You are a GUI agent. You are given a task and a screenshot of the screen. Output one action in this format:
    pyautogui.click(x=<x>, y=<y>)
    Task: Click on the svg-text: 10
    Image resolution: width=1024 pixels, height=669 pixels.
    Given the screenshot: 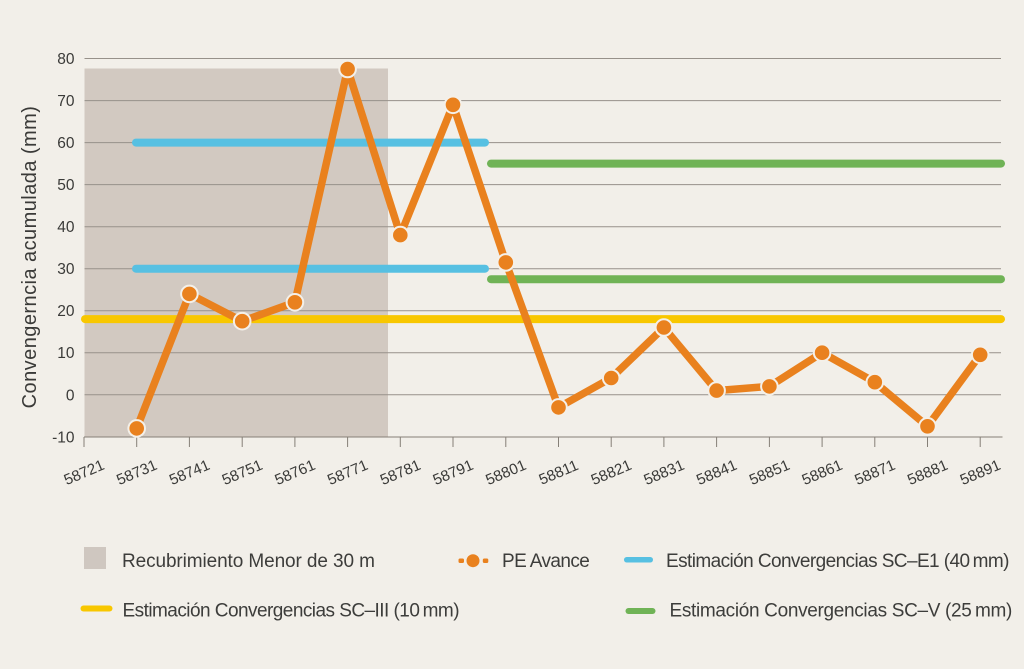 What is the action you would take?
    pyautogui.click(x=66, y=353)
    